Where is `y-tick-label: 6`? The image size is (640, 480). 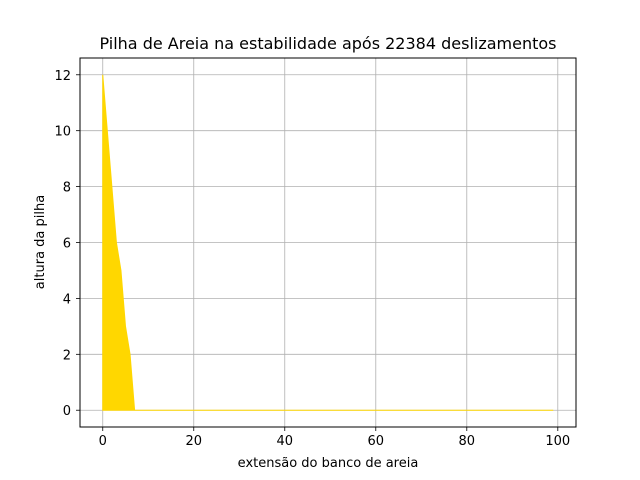
y-tick-label: 6 is located at coordinates (67, 244).